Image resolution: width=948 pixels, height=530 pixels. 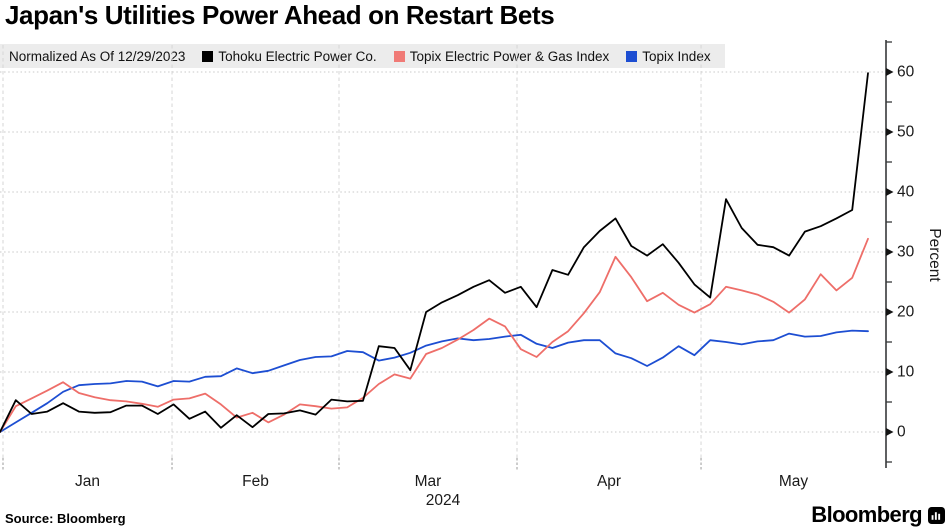 What do you see at coordinates (866, 514) in the screenshot?
I see `bloomberg-wordmark: Bloomberg` at bounding box center [866, 514].